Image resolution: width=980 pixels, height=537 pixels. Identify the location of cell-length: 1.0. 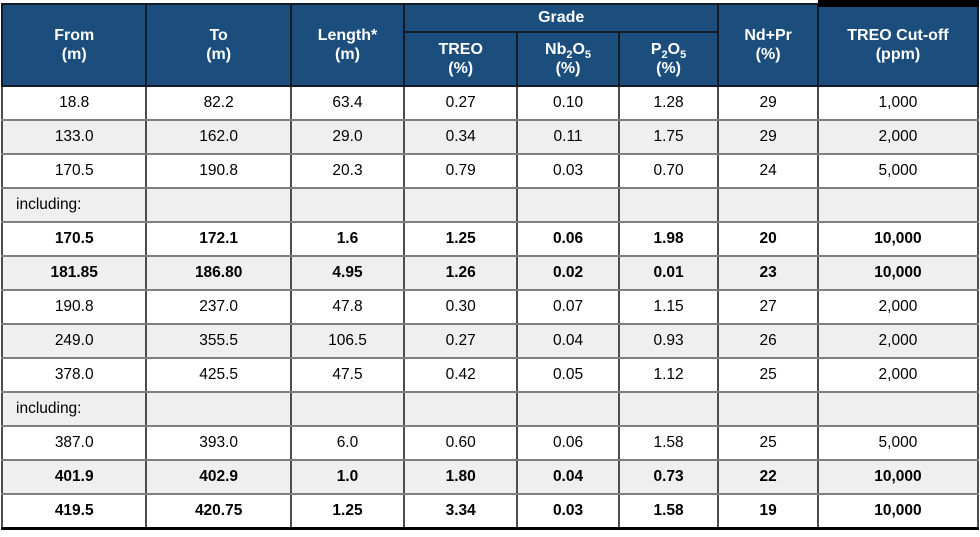
(347, 477).